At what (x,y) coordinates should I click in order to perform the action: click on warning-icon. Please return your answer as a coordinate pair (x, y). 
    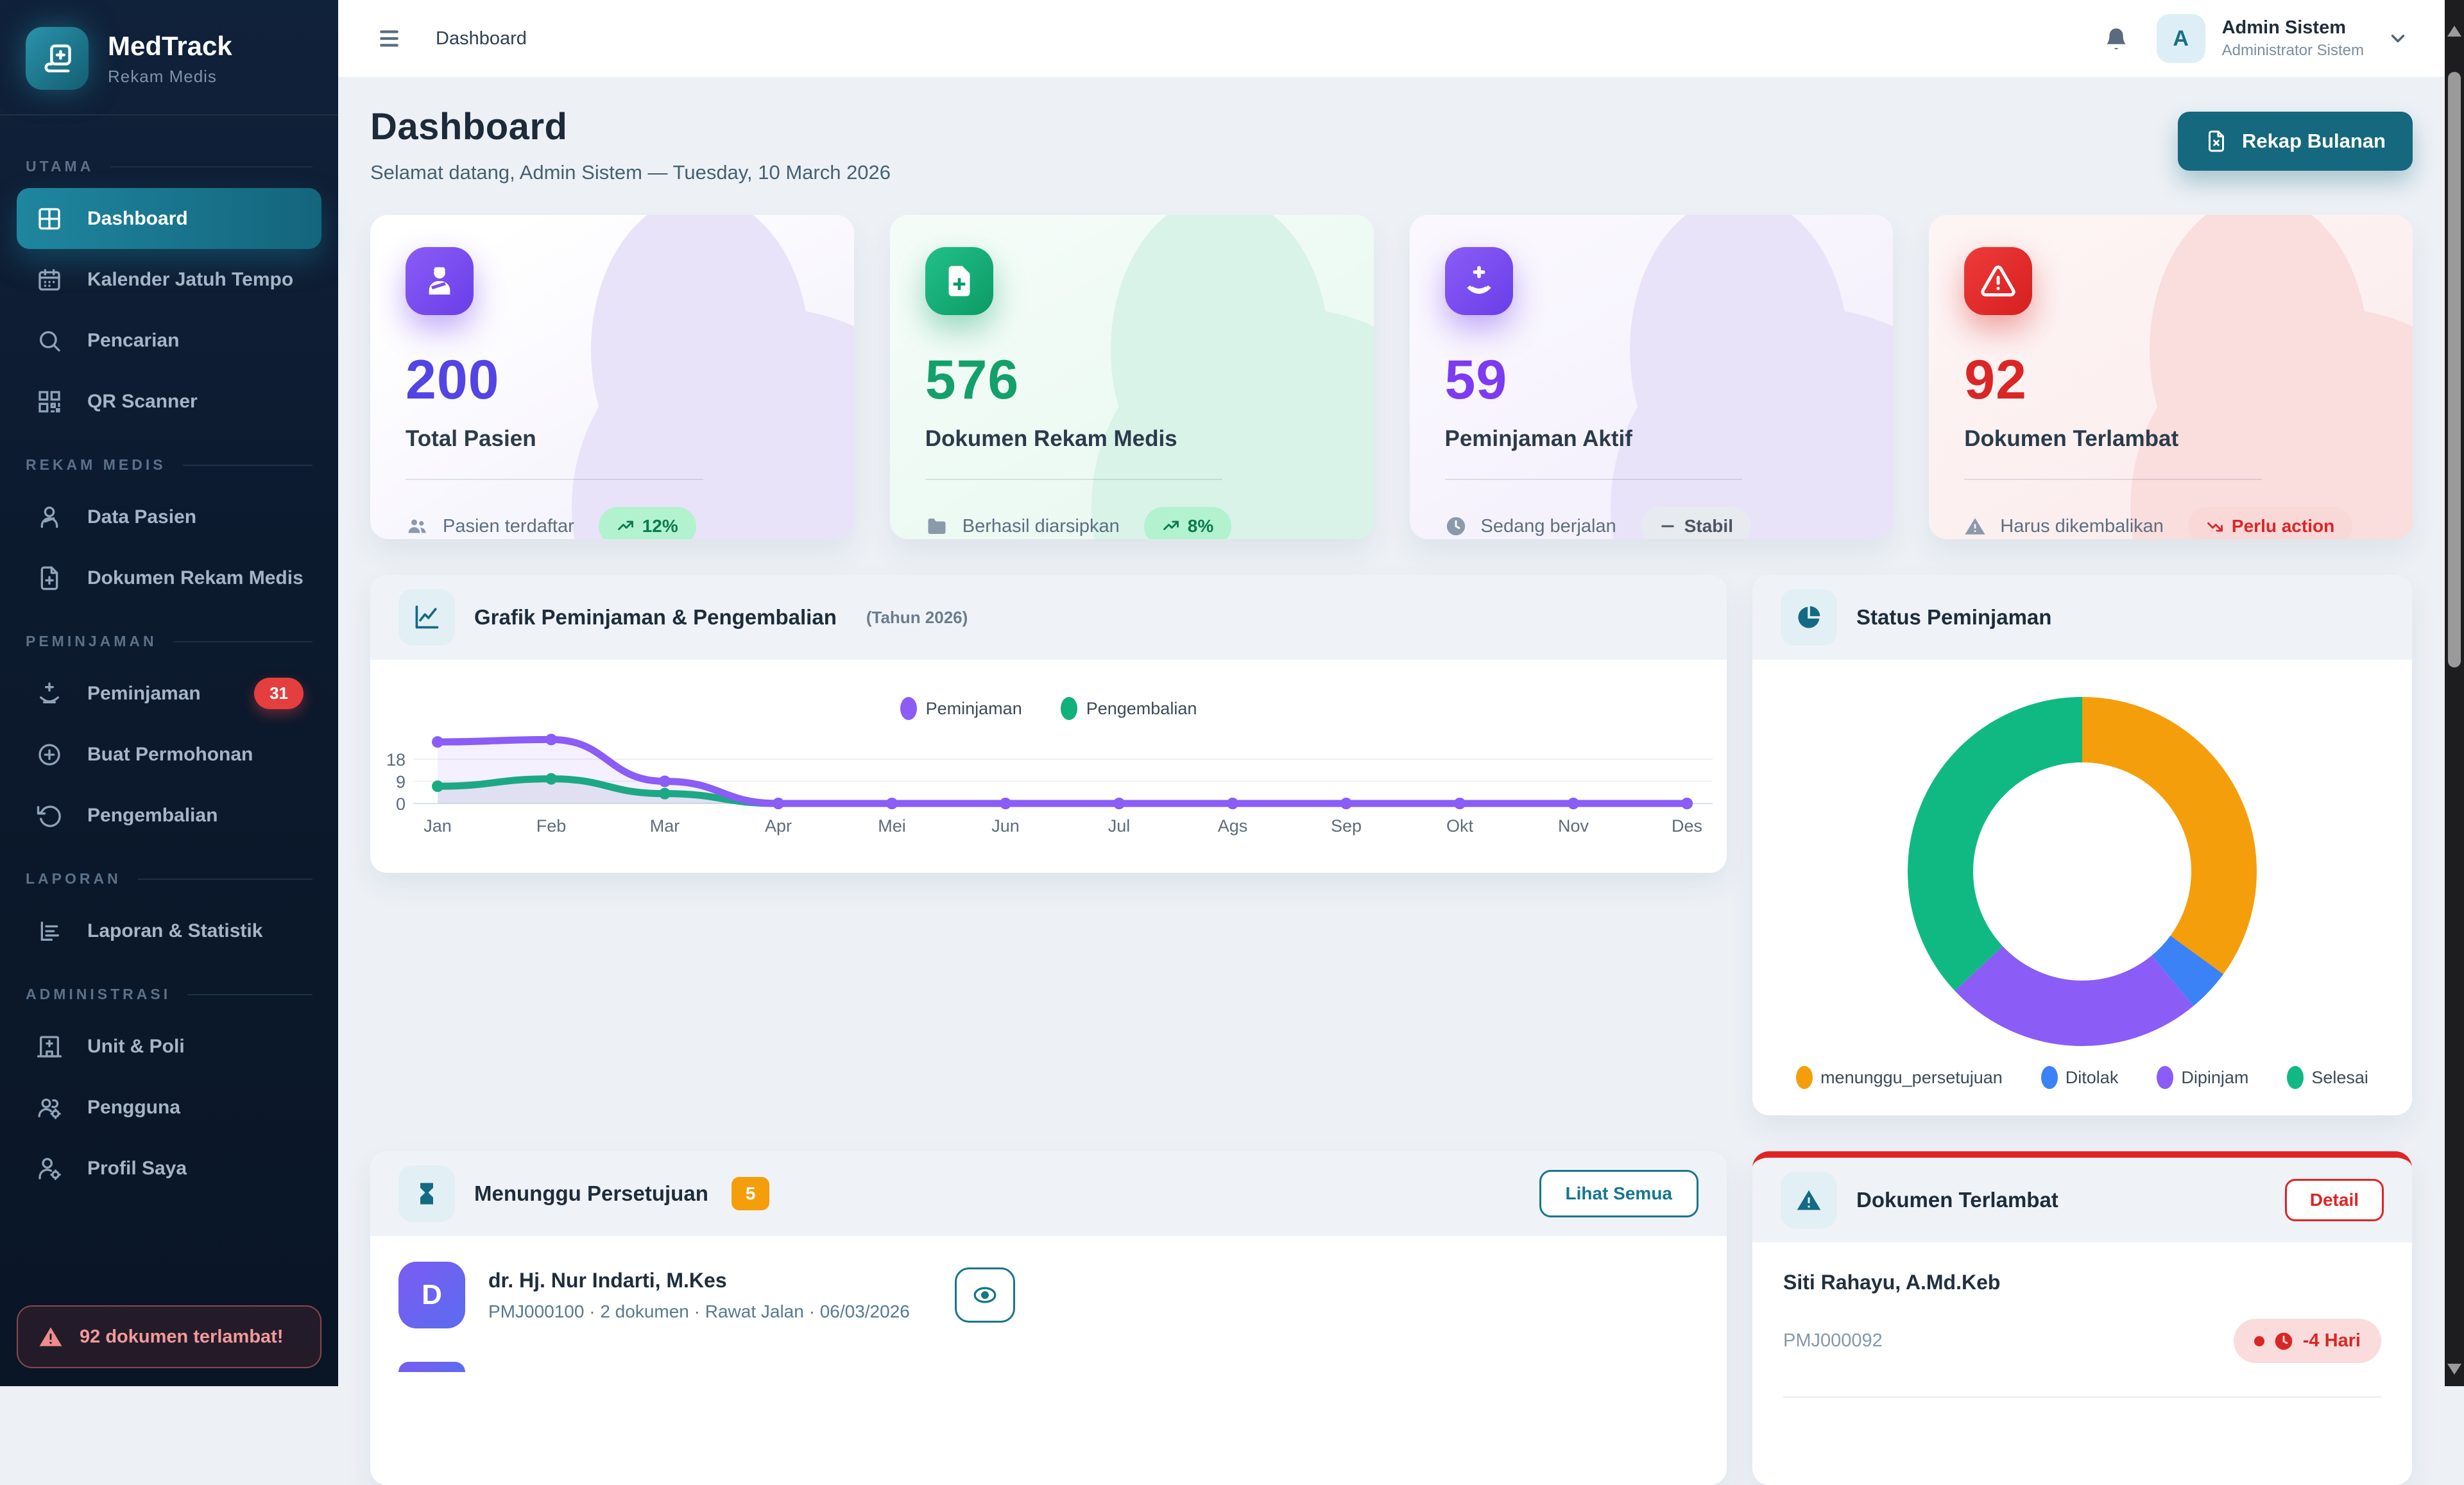
    Looking at the image, I should click on (51, 1337).